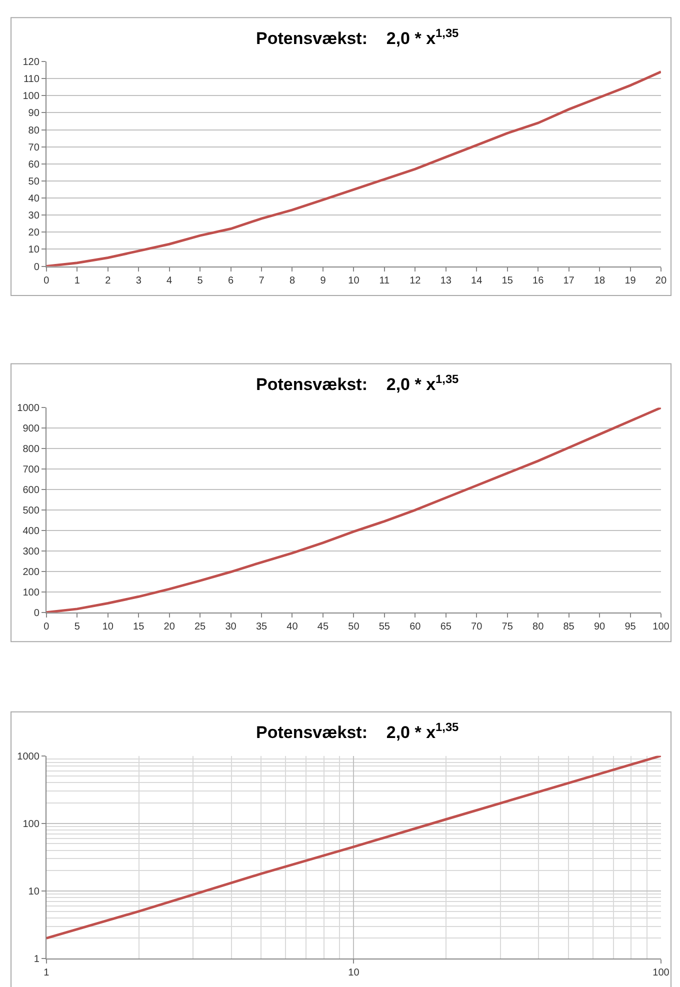 The height and width of the screenshot is (987, 680). What do you see at coordinates (34, 130) in the screenshot?
I see `y-tick-label: 80` at bounding box center [34, 130].